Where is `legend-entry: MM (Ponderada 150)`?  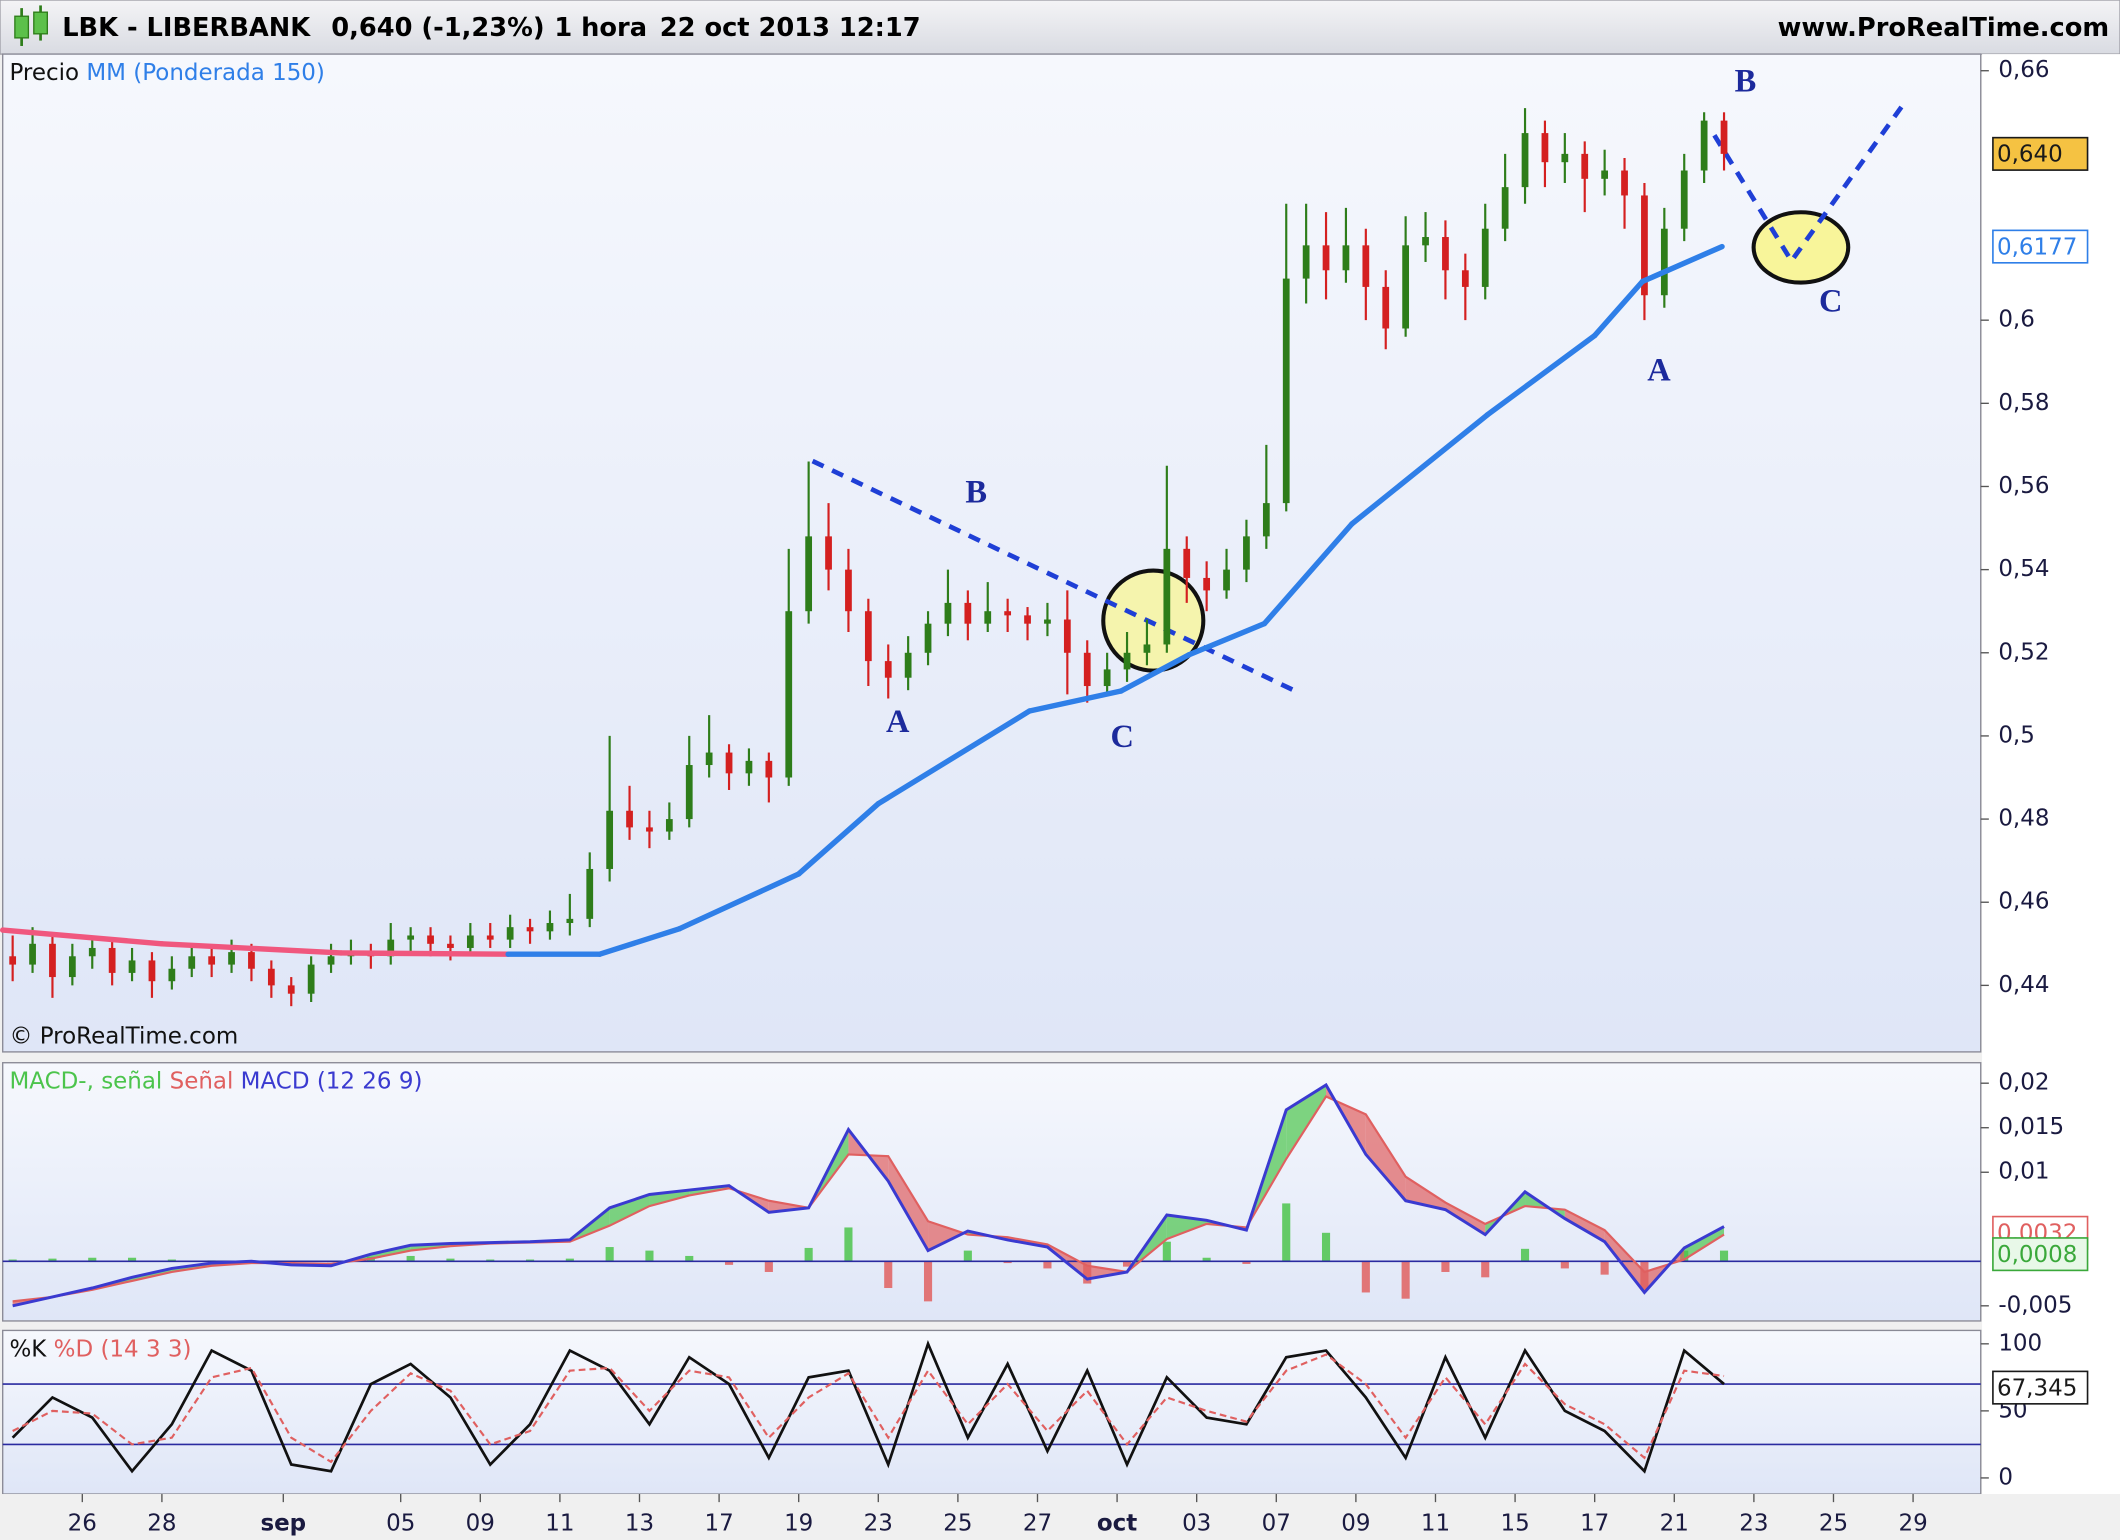
legend-entry: MM (Ponderada 150) is located at coordinates (205, 73).